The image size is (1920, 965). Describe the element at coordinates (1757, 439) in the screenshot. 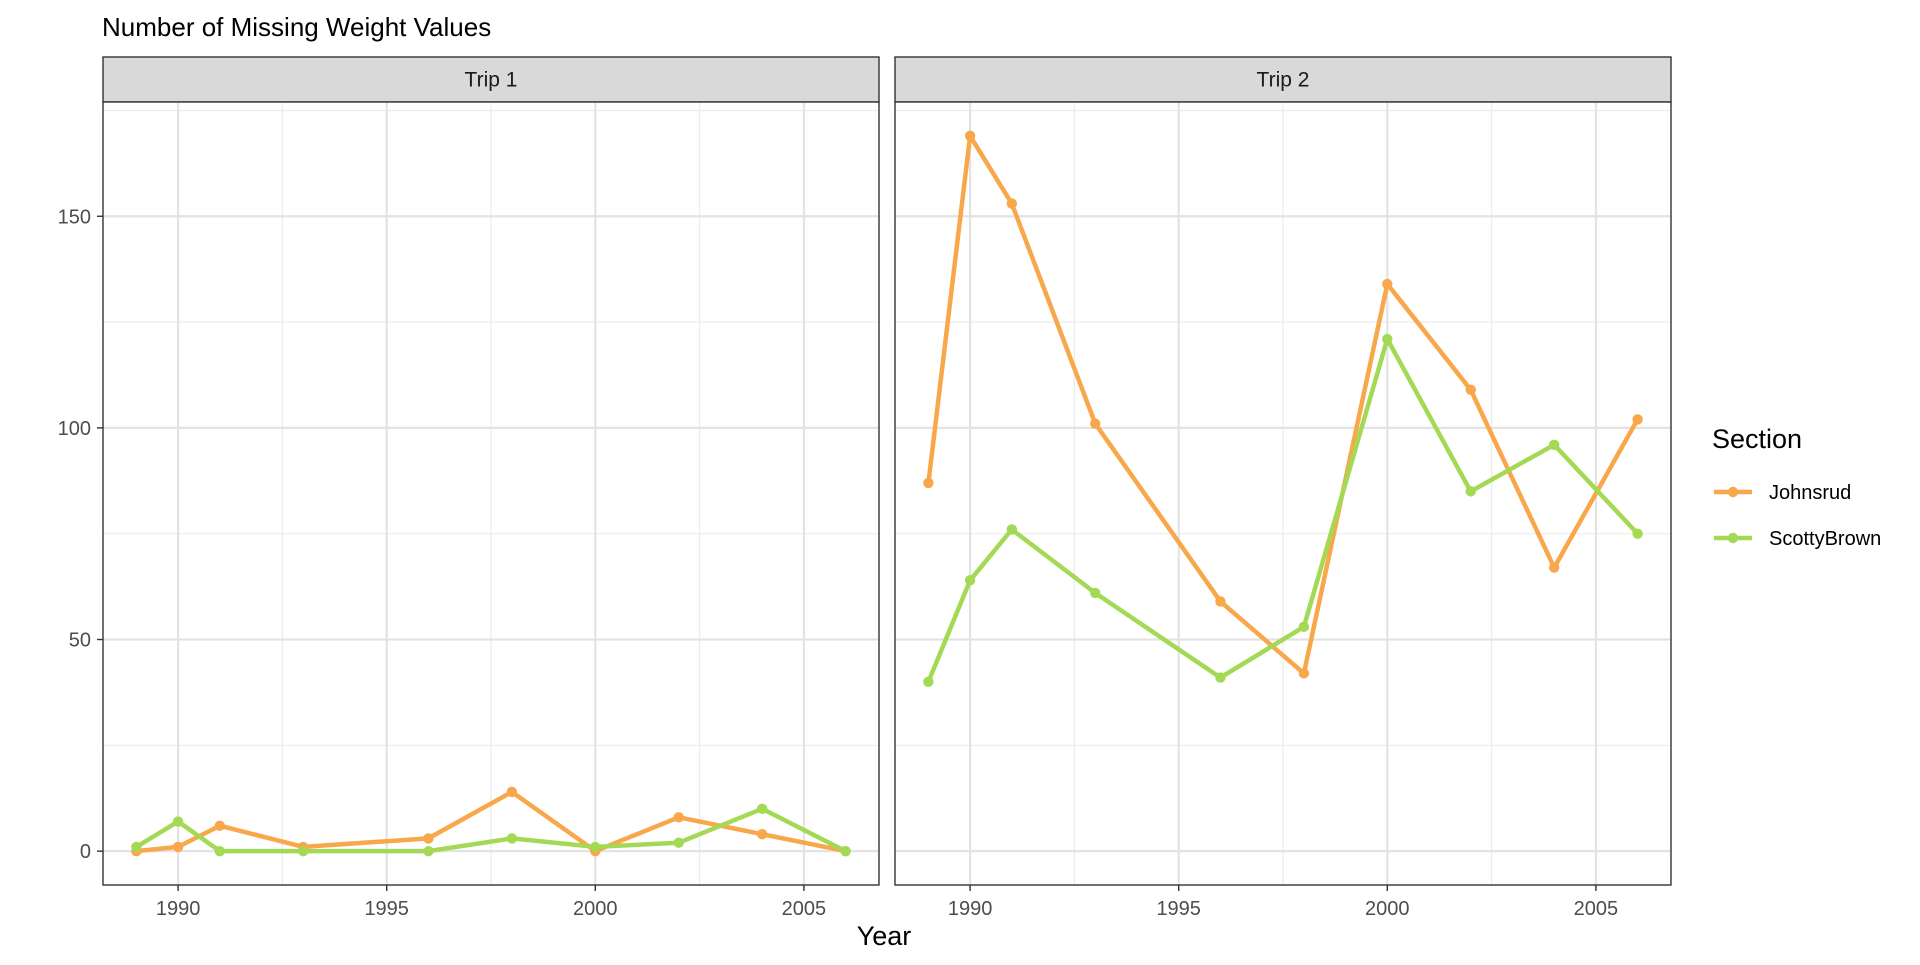

I see `legend-title: Section` at that location.